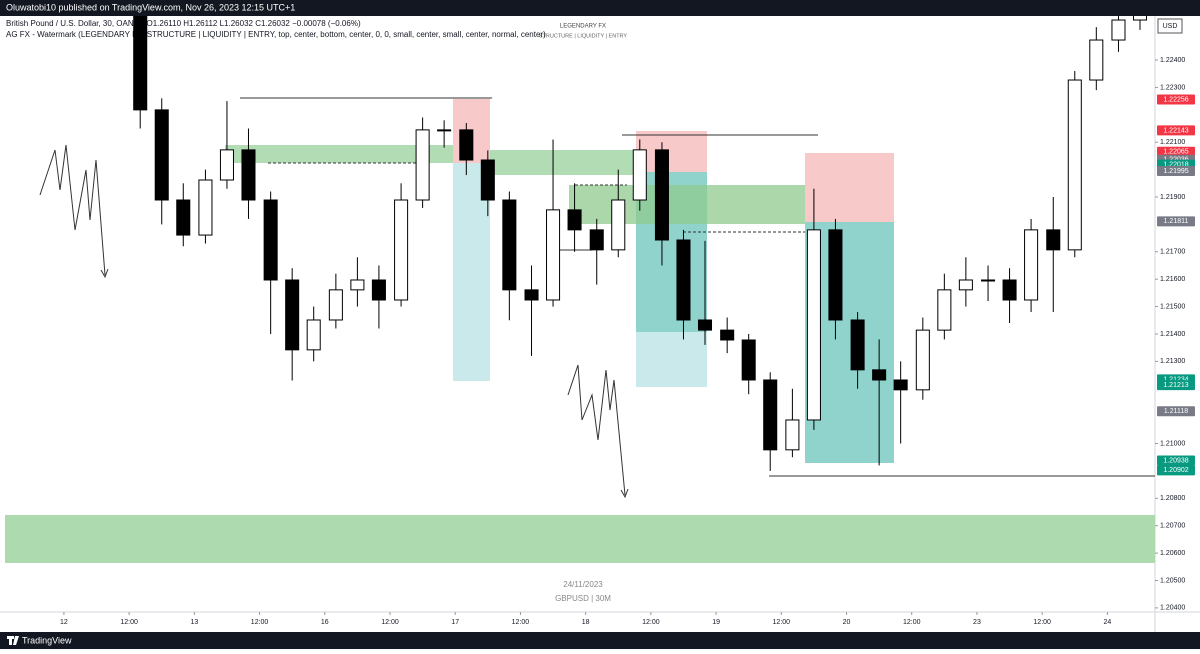 Image resolution: width=1200 pixels, height=654 pixels. I want to click on y-tick-label: 1.21400, so click(1172, 334).